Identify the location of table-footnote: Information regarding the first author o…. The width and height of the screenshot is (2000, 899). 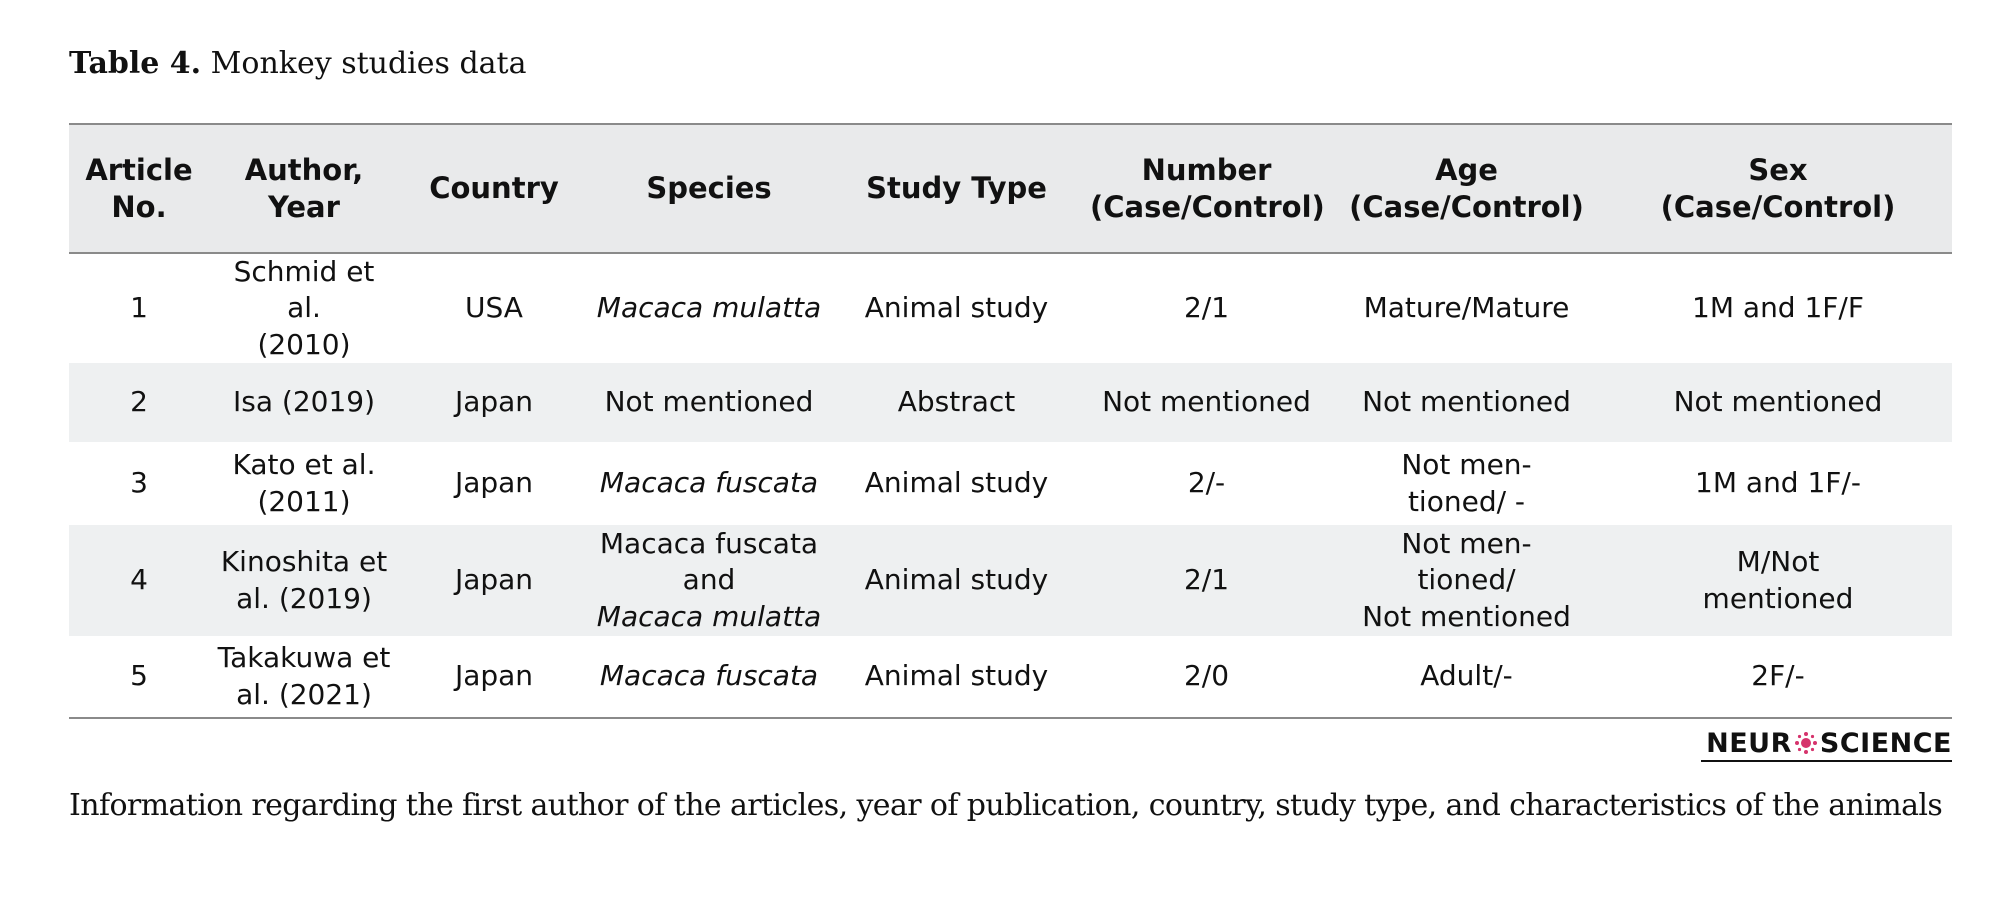
(1006, 805).